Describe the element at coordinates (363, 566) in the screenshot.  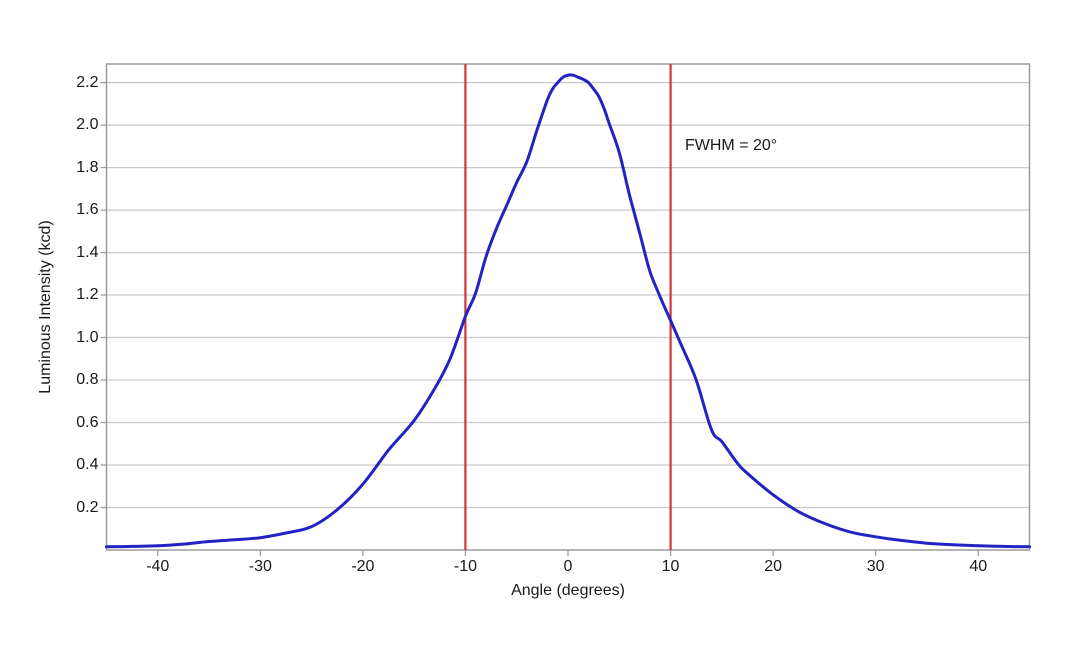
I see `x-tick-label: -20` at that location.